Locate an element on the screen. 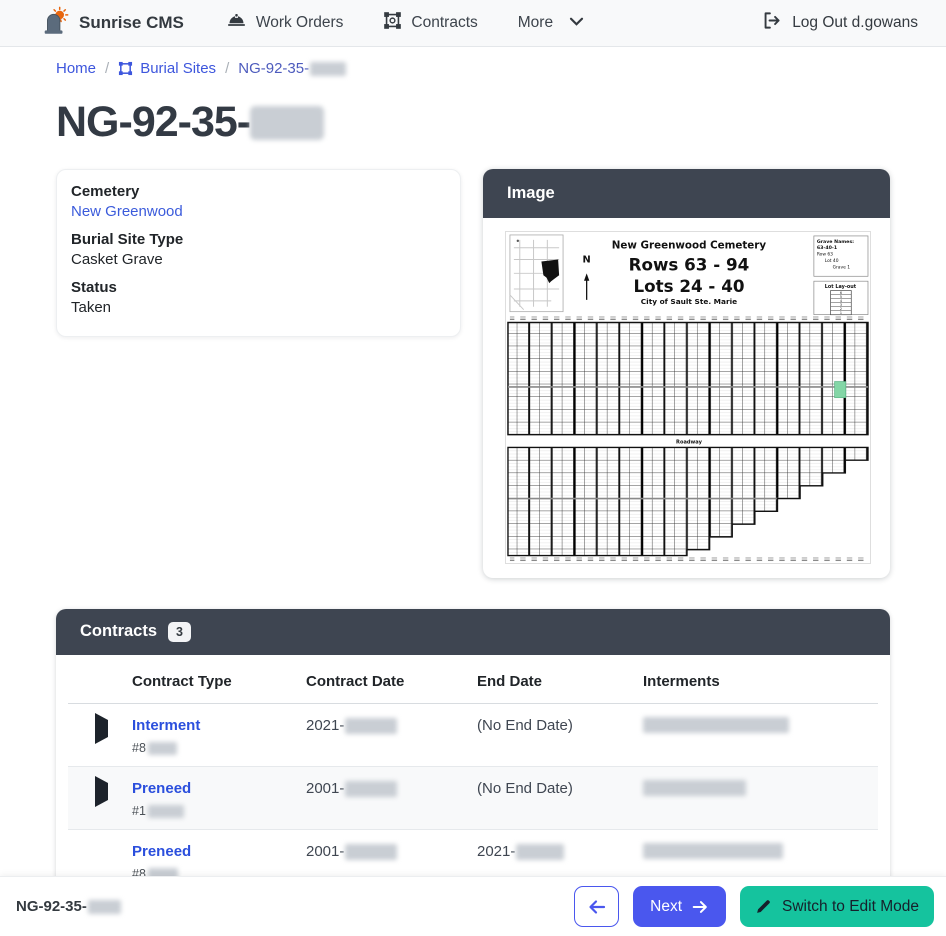 The image size is (946, 936). contracts-header-label: Contracts is located at coordinates (119, 631).